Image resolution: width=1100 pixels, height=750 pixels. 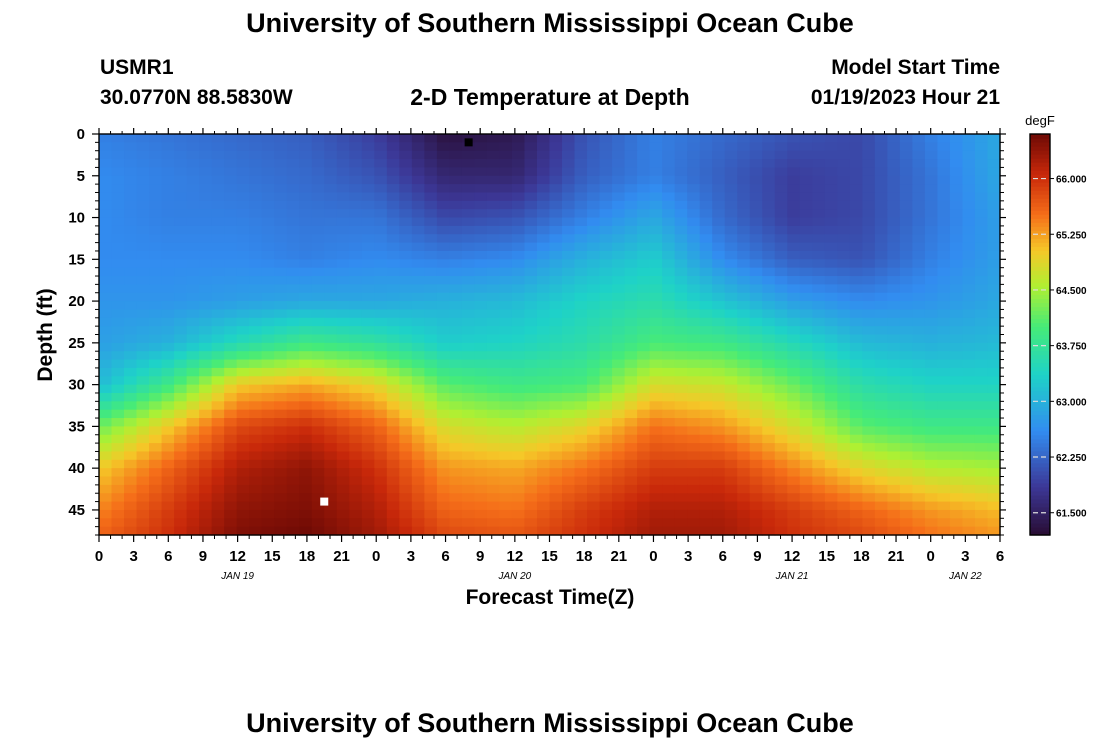 I want to click on y-tick-label: 40, so click(x=76, y=468).